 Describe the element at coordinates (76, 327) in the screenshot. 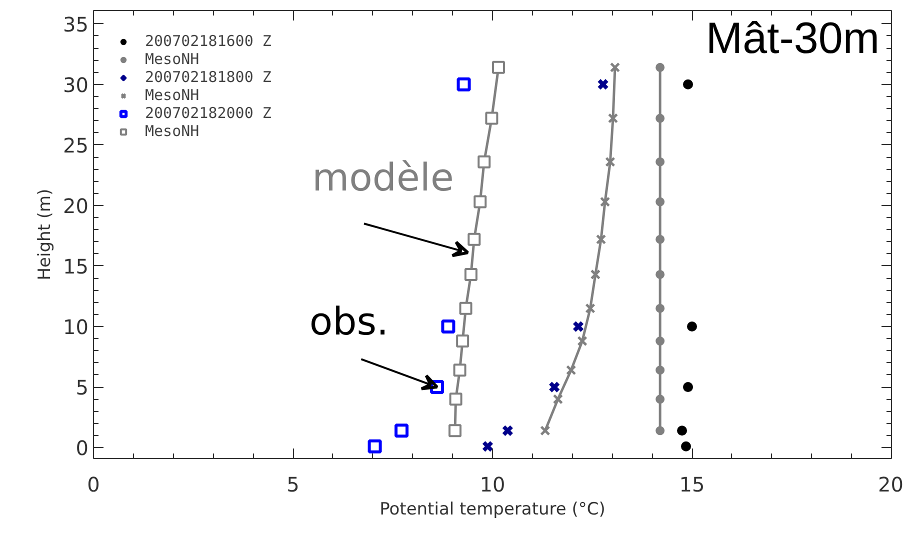

I see `y-tick-label: 10` at that location.